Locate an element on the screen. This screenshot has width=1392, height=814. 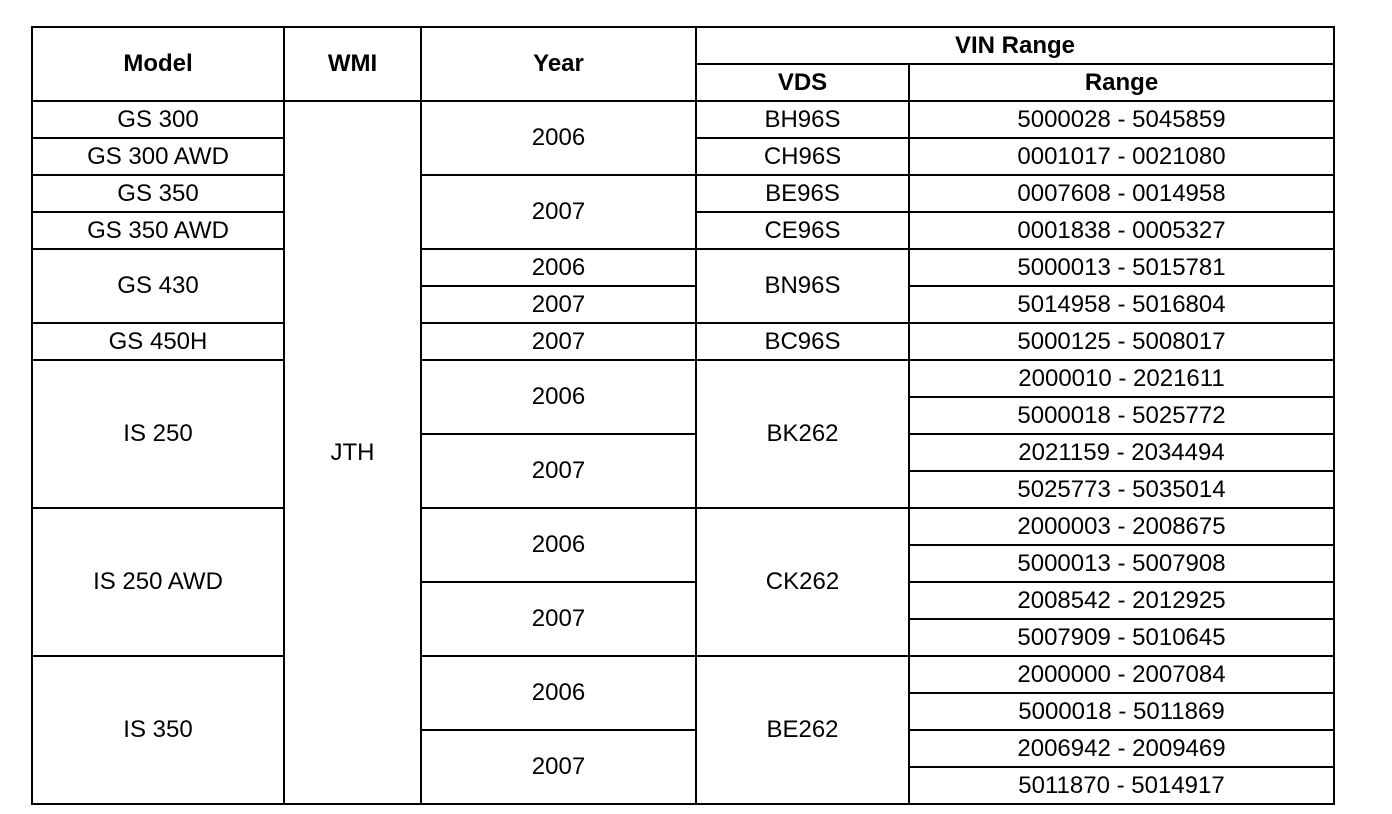
table-cell: BC96S is located at coordinates (802, 341).